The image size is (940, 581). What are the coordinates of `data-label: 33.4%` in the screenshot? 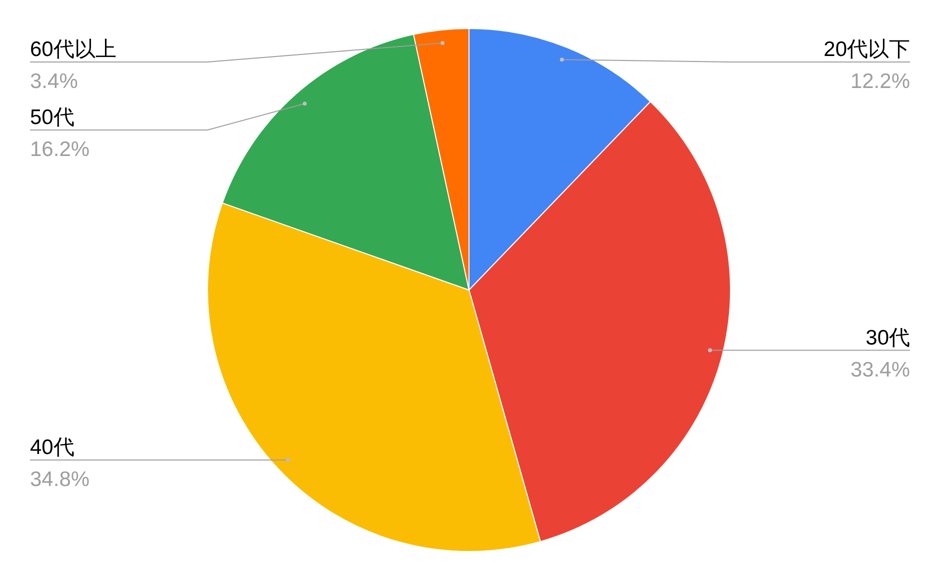 It's located at (880, 370).